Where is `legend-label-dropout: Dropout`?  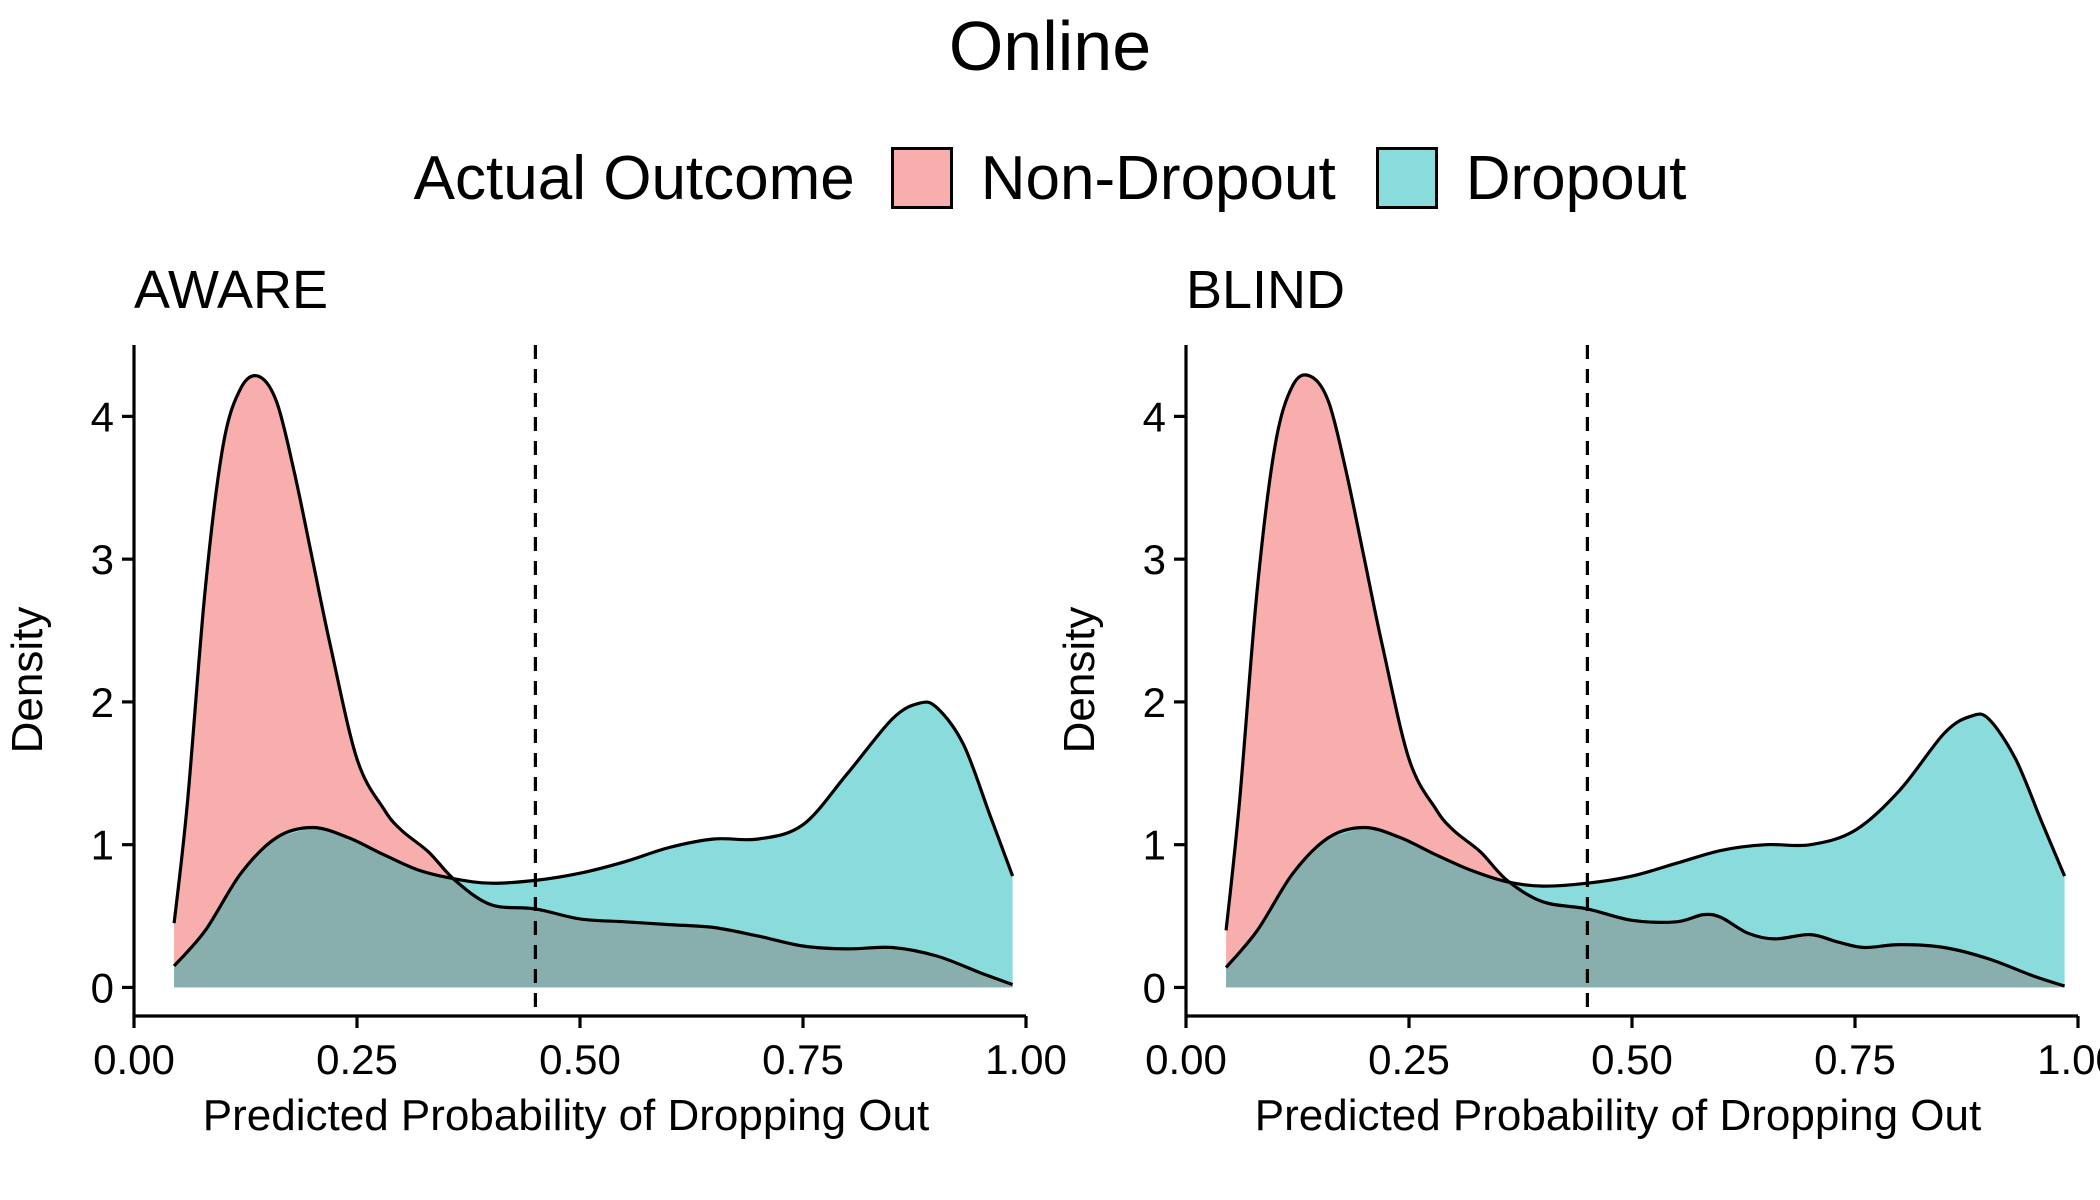 legend-label-dropout: Dropout is located at coordinates (1576, 178).